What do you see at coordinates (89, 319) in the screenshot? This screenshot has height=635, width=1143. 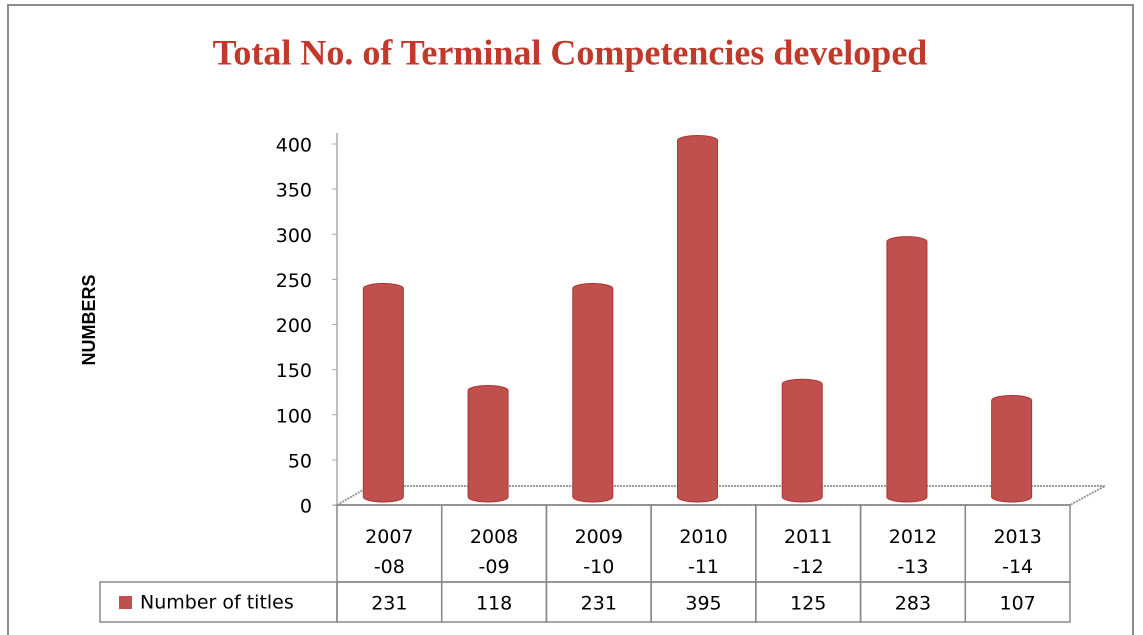 I see `y-axis-label: NUMBERS` at bounding box center [89, 319].